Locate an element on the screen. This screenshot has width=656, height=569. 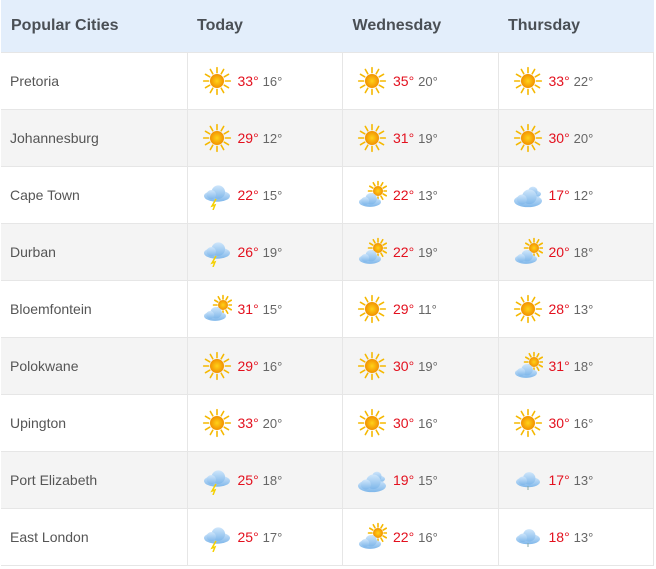
forecast-cell: 26° 19° is located at coordinates (264, 252).